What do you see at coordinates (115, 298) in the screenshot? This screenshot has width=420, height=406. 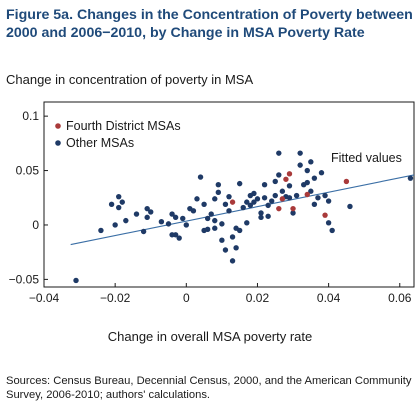 I see `x-tick-label: −0.02` at bounding box center [115, 298].